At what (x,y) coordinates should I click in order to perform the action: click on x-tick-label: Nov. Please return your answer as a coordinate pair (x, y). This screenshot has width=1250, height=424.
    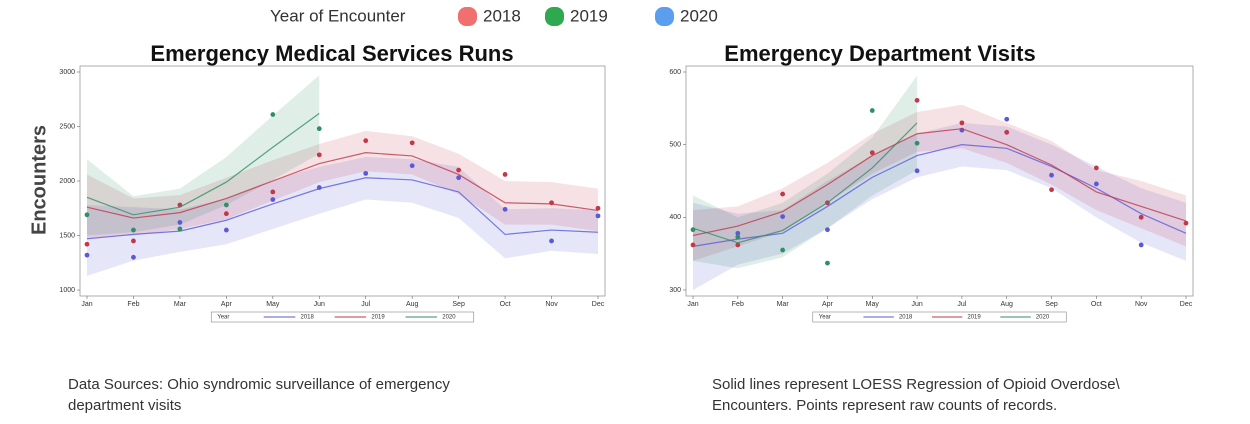
    Looking at the image, I should click on (551, 304).